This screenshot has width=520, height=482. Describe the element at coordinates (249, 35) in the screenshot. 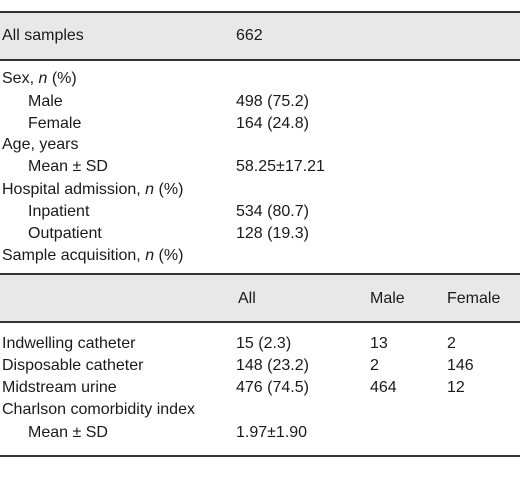

I see `all-samples-value: 662` at that location.